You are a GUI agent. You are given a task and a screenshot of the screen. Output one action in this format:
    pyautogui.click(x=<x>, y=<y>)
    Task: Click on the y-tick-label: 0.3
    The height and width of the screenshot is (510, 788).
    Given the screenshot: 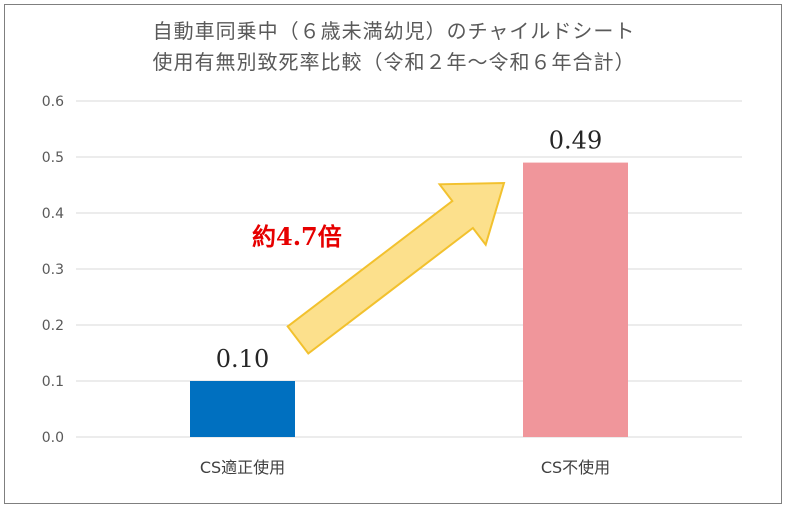 What is the action you would take?
    pyautogui.click(x=53, y=270)
    